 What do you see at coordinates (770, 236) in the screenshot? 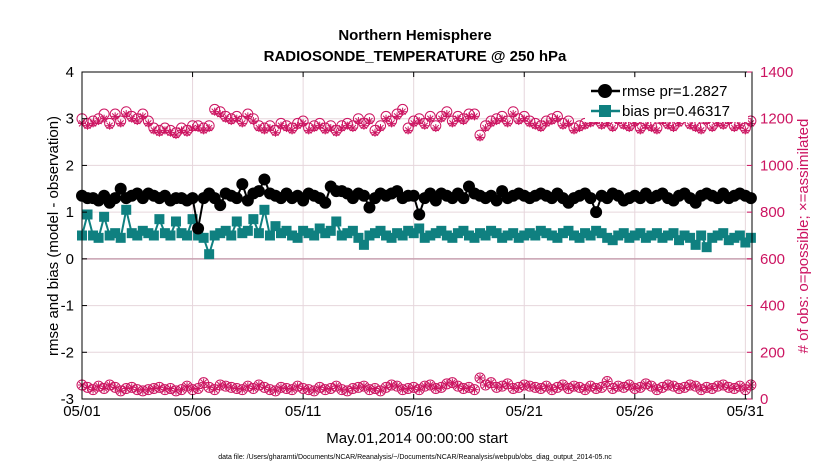
I see `y-axis-right: 0 200 400 600 800 1000 1200 1400` at bounding box center [770, 236].